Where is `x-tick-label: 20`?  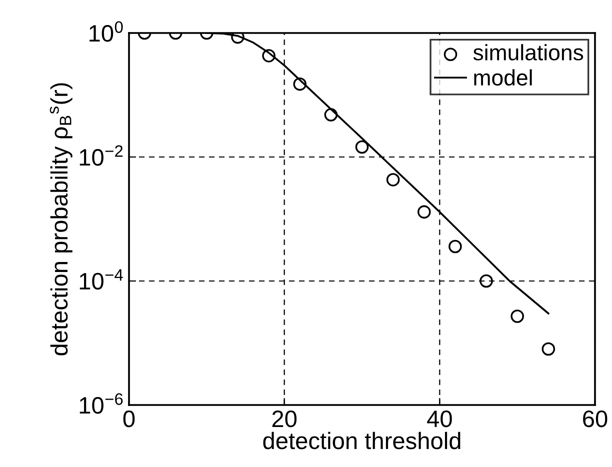
x-tick-label: 20 is located at coordinates (284, 419).